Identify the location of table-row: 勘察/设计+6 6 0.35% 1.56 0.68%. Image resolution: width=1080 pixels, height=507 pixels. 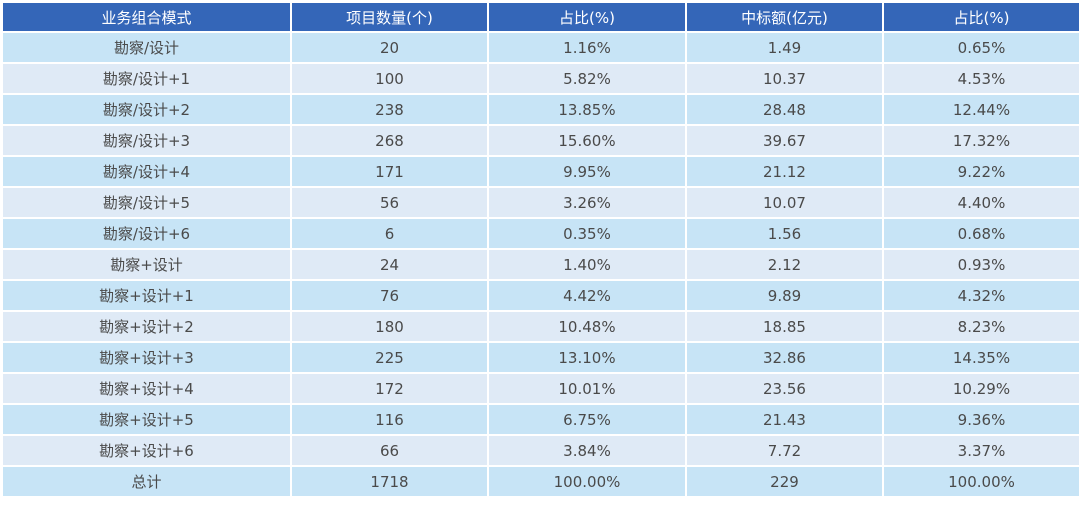
(541, 233).